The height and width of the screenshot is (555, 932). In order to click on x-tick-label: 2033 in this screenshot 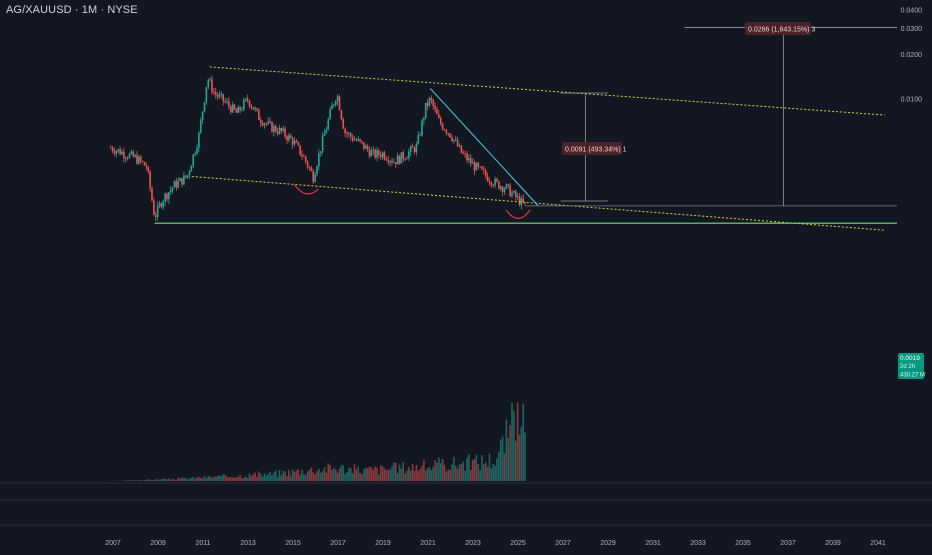, I will do `click(698, 543)`.